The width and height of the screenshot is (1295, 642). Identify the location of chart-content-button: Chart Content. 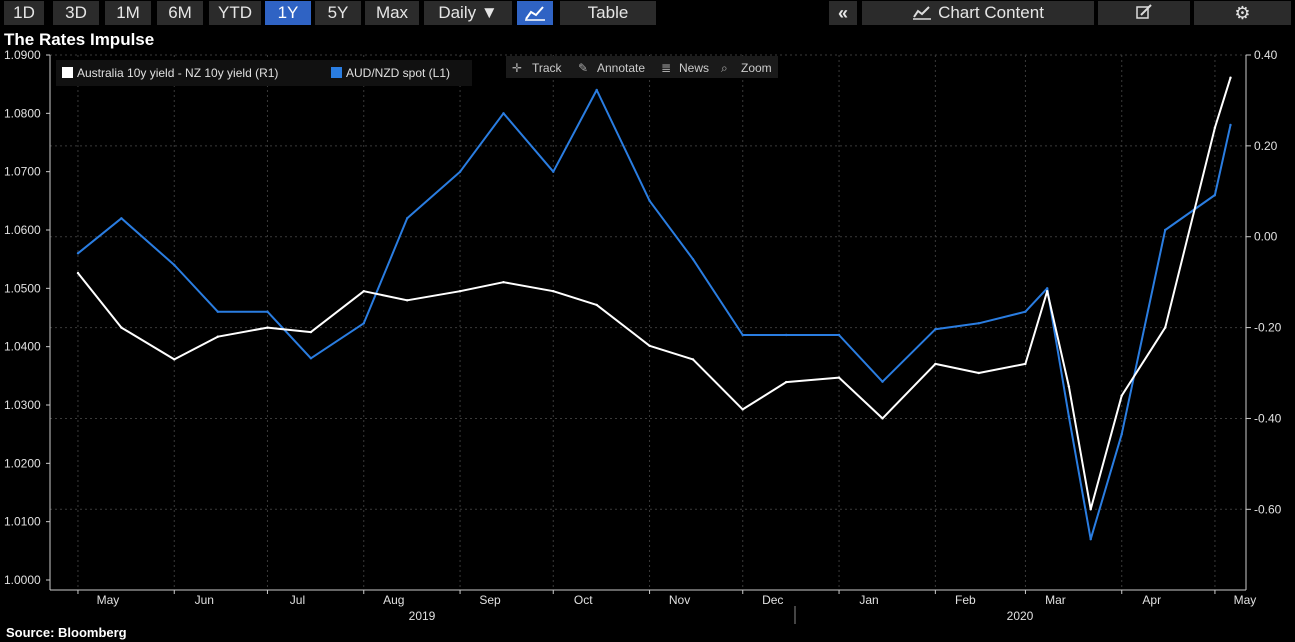
(978, 13).